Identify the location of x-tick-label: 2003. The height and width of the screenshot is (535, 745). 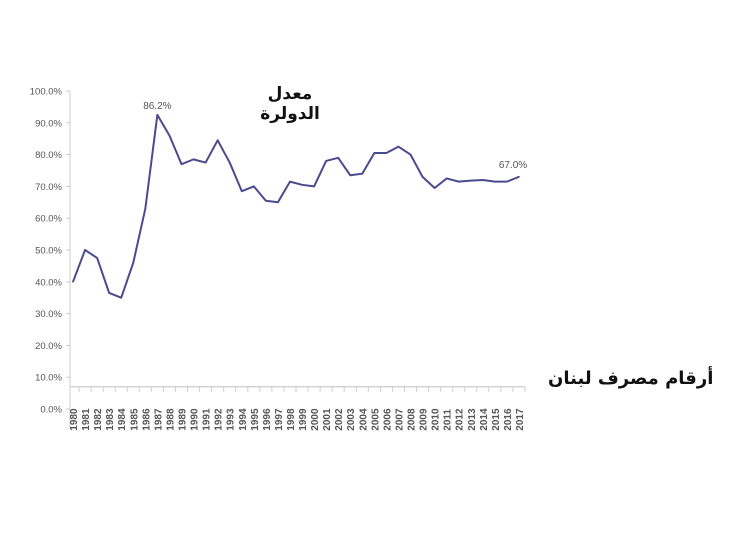
(351, 419).